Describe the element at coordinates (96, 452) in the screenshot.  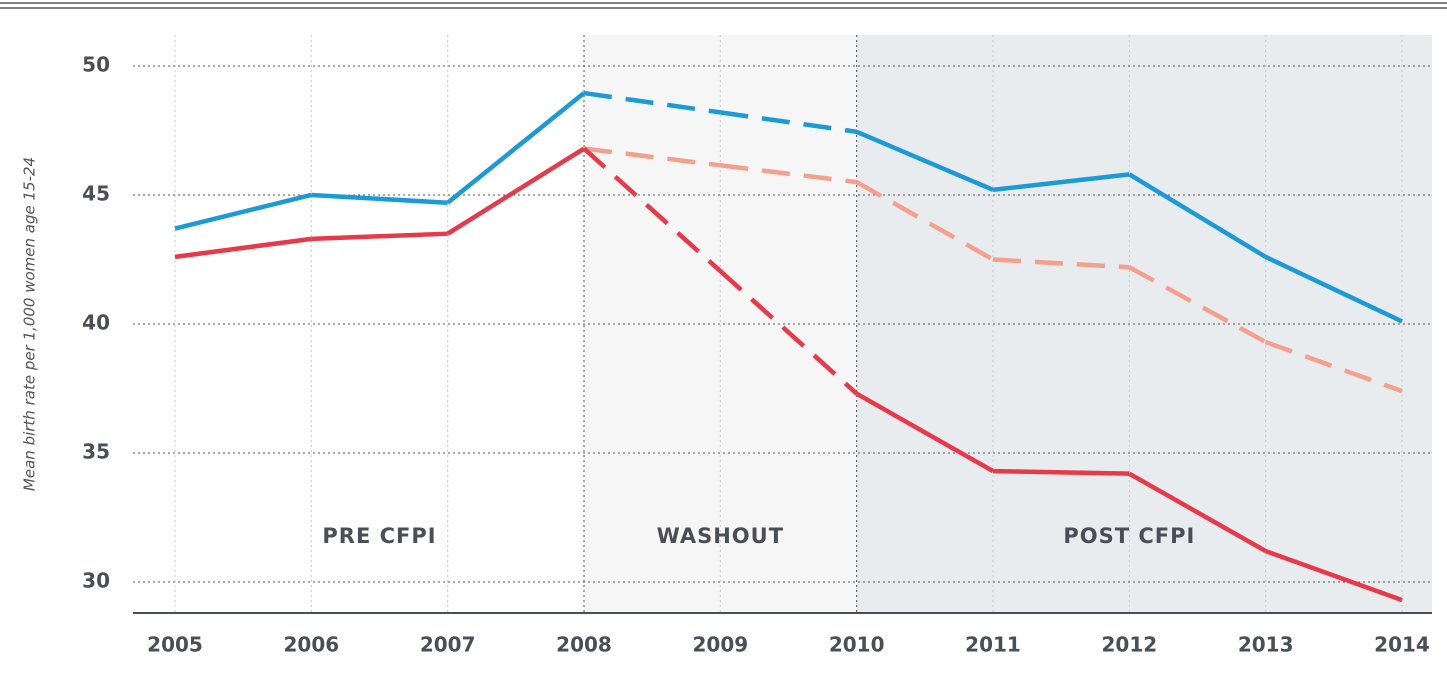
I see `y-tick-label: 35` at that location.